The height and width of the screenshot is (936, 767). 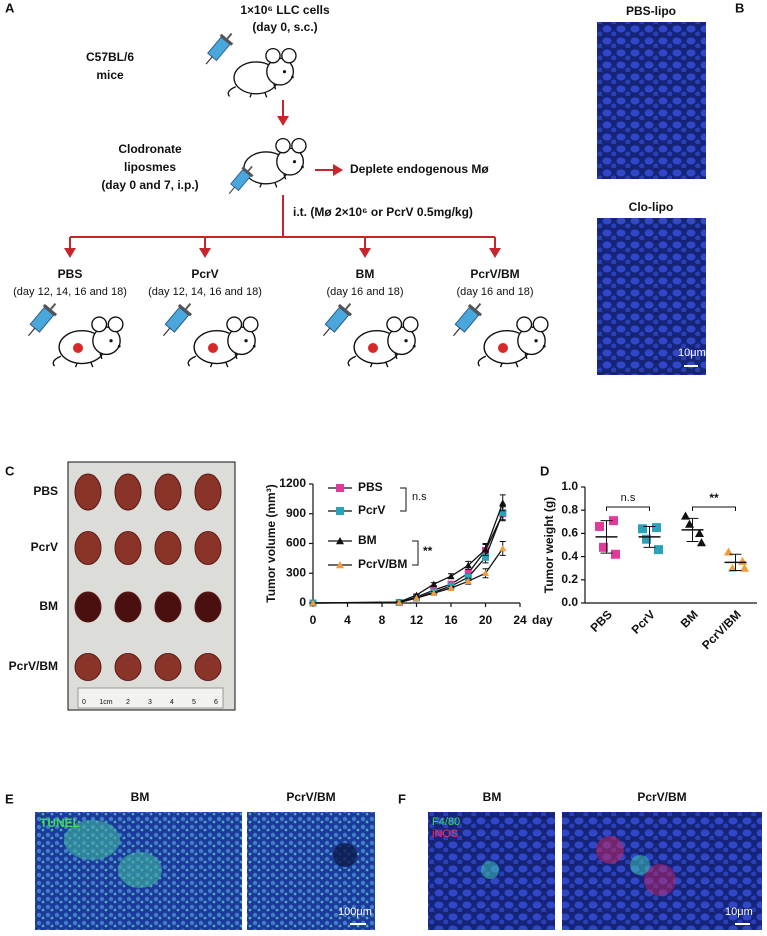 I want to click on necrotic-area, so click(x=345, y=855).